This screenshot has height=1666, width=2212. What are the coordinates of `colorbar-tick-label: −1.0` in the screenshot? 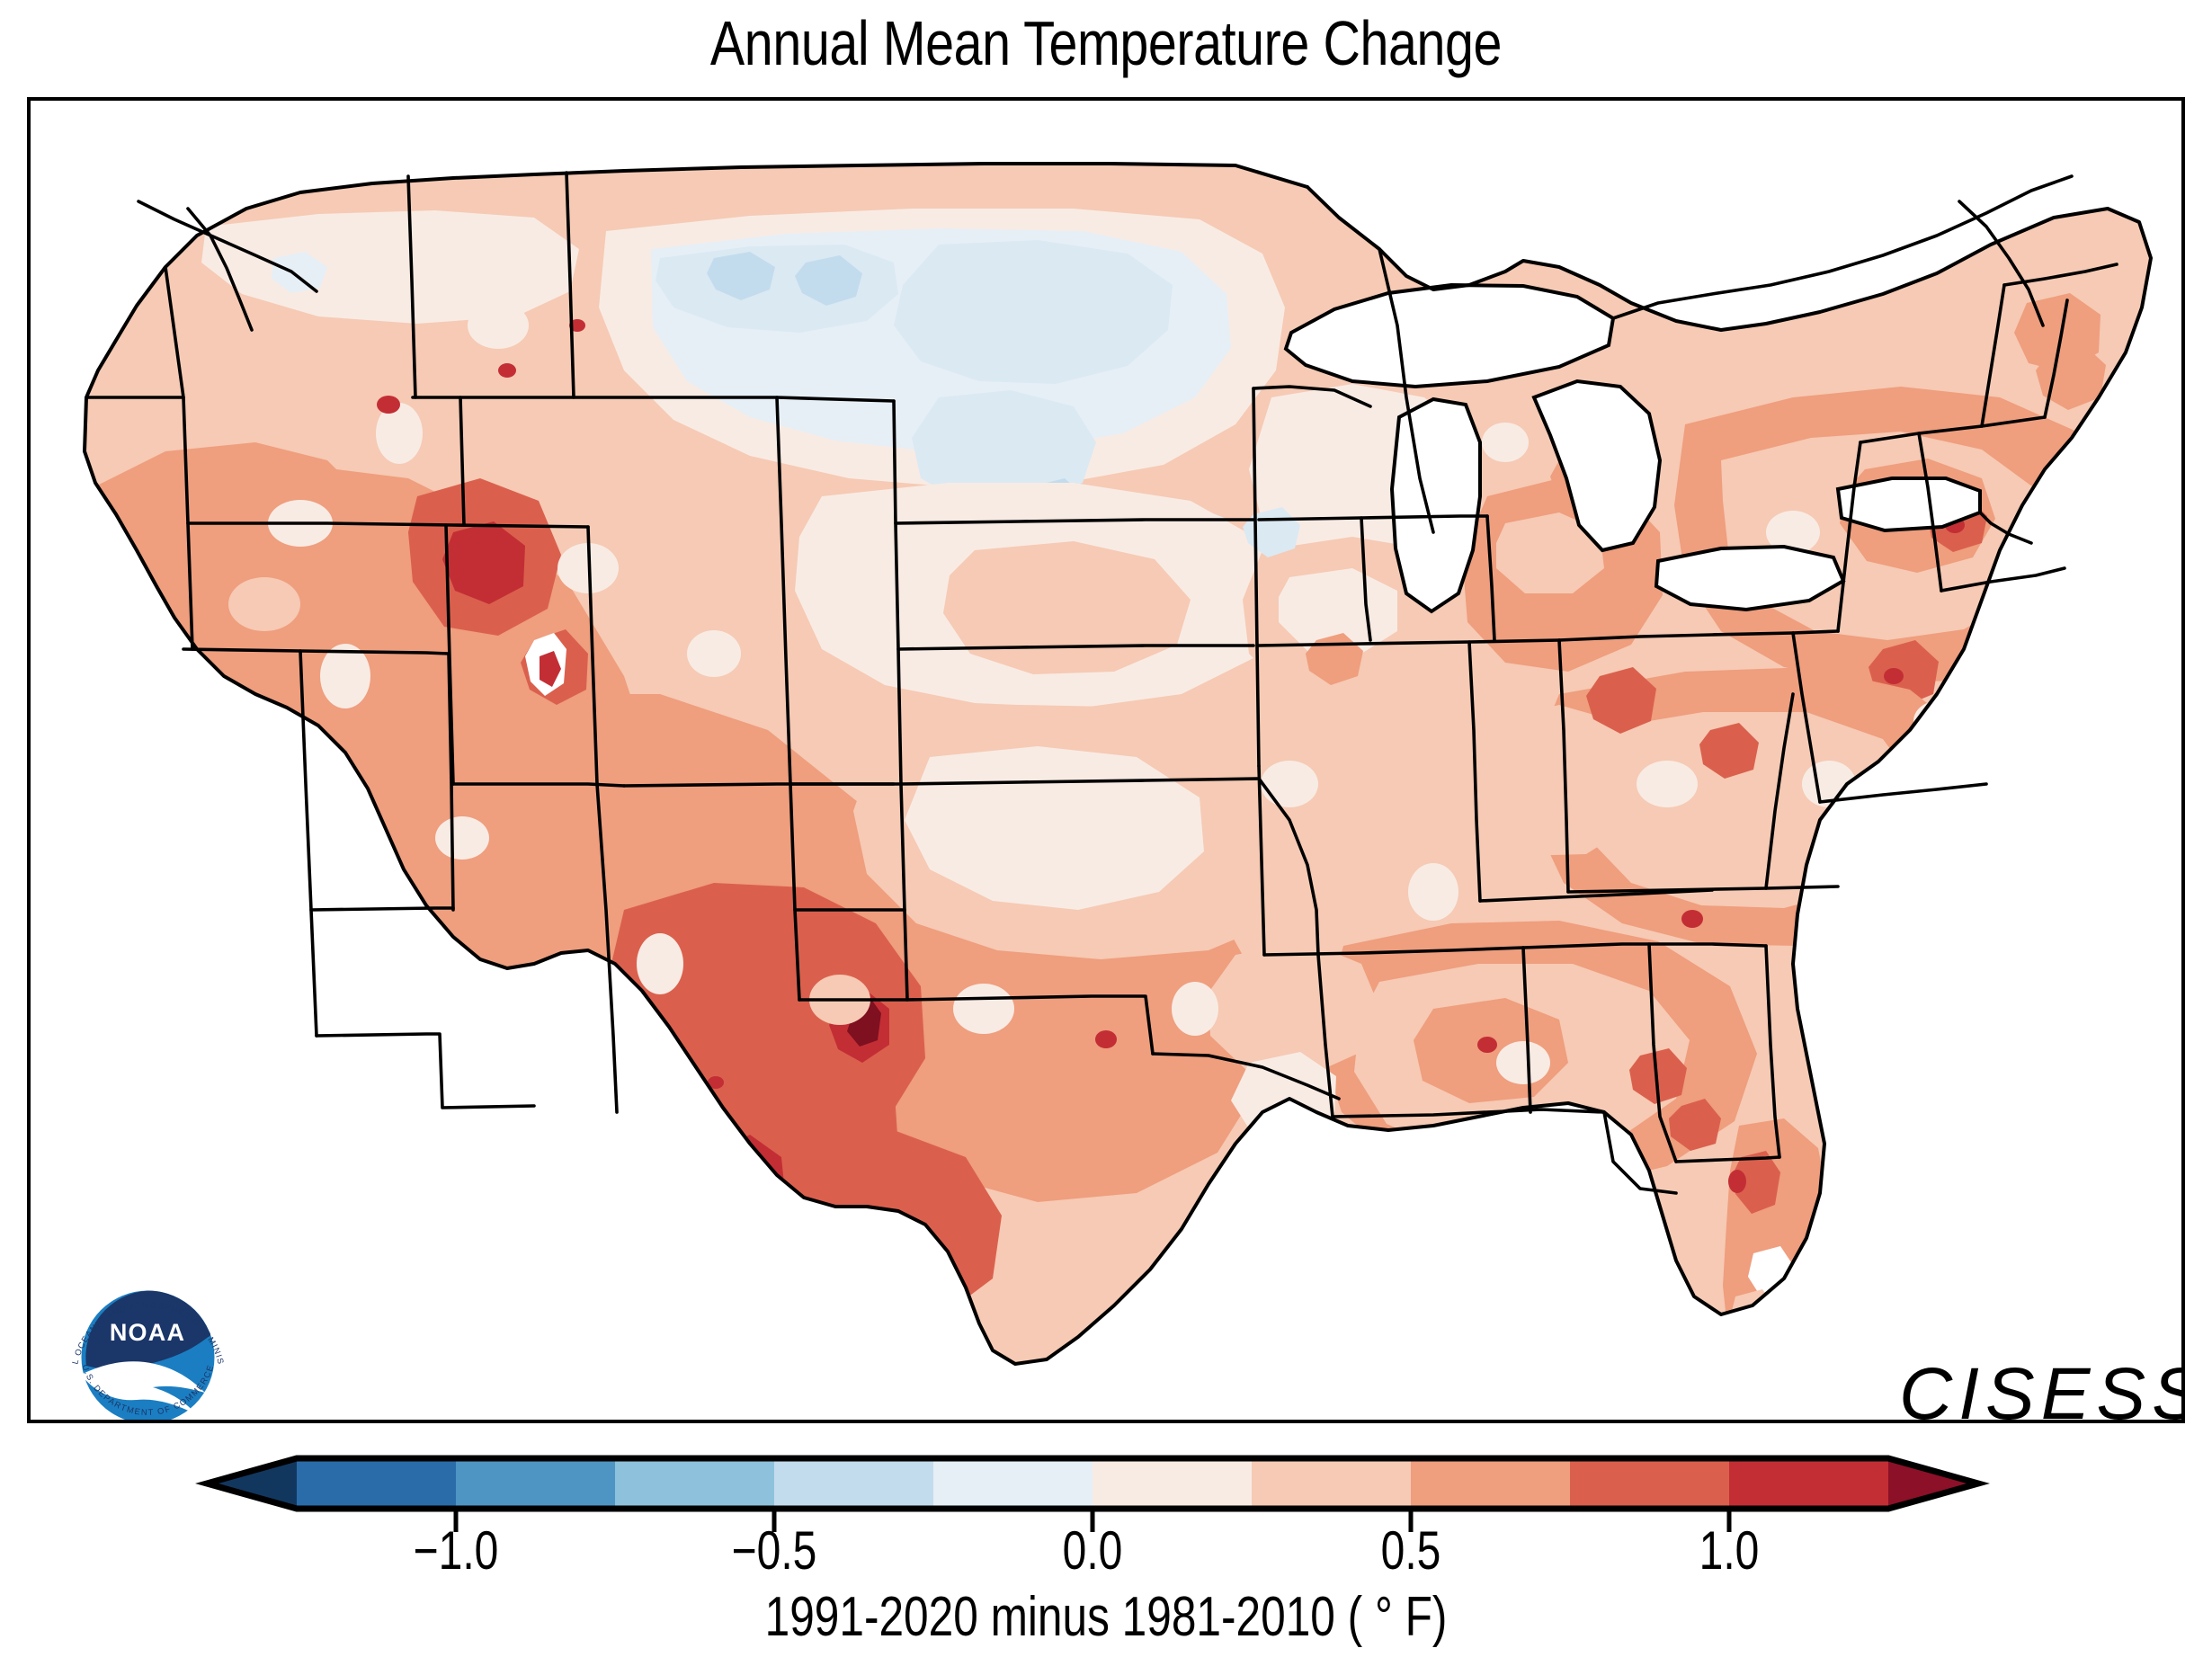 It's located at (456, 1550).